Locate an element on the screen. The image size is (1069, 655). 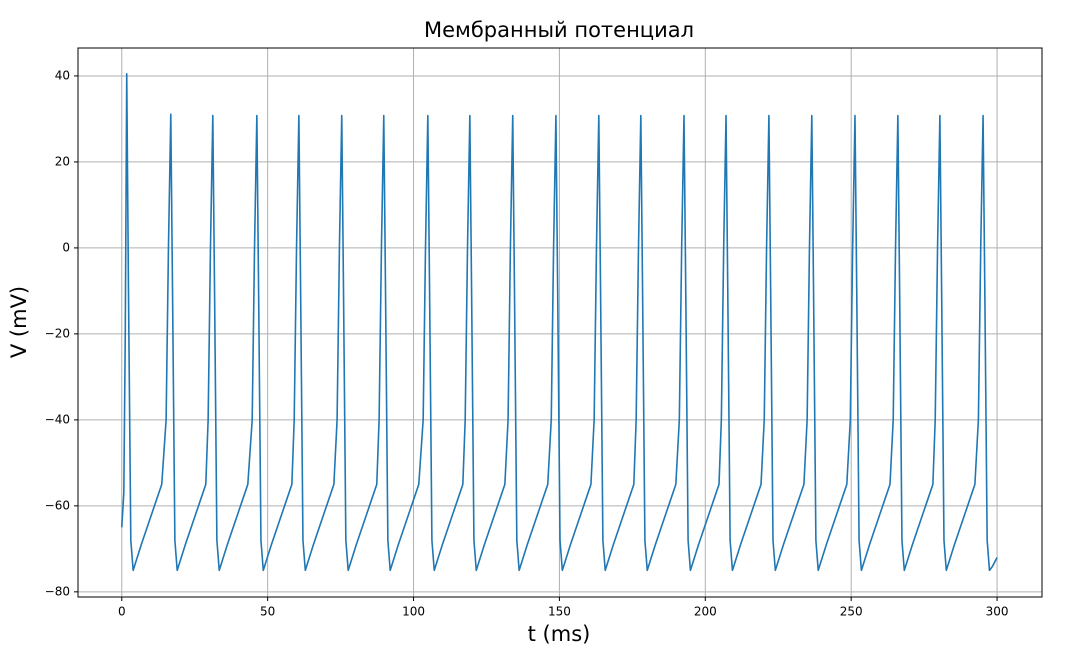
x-tick-label: 250 is located at coordinates (851, 612).